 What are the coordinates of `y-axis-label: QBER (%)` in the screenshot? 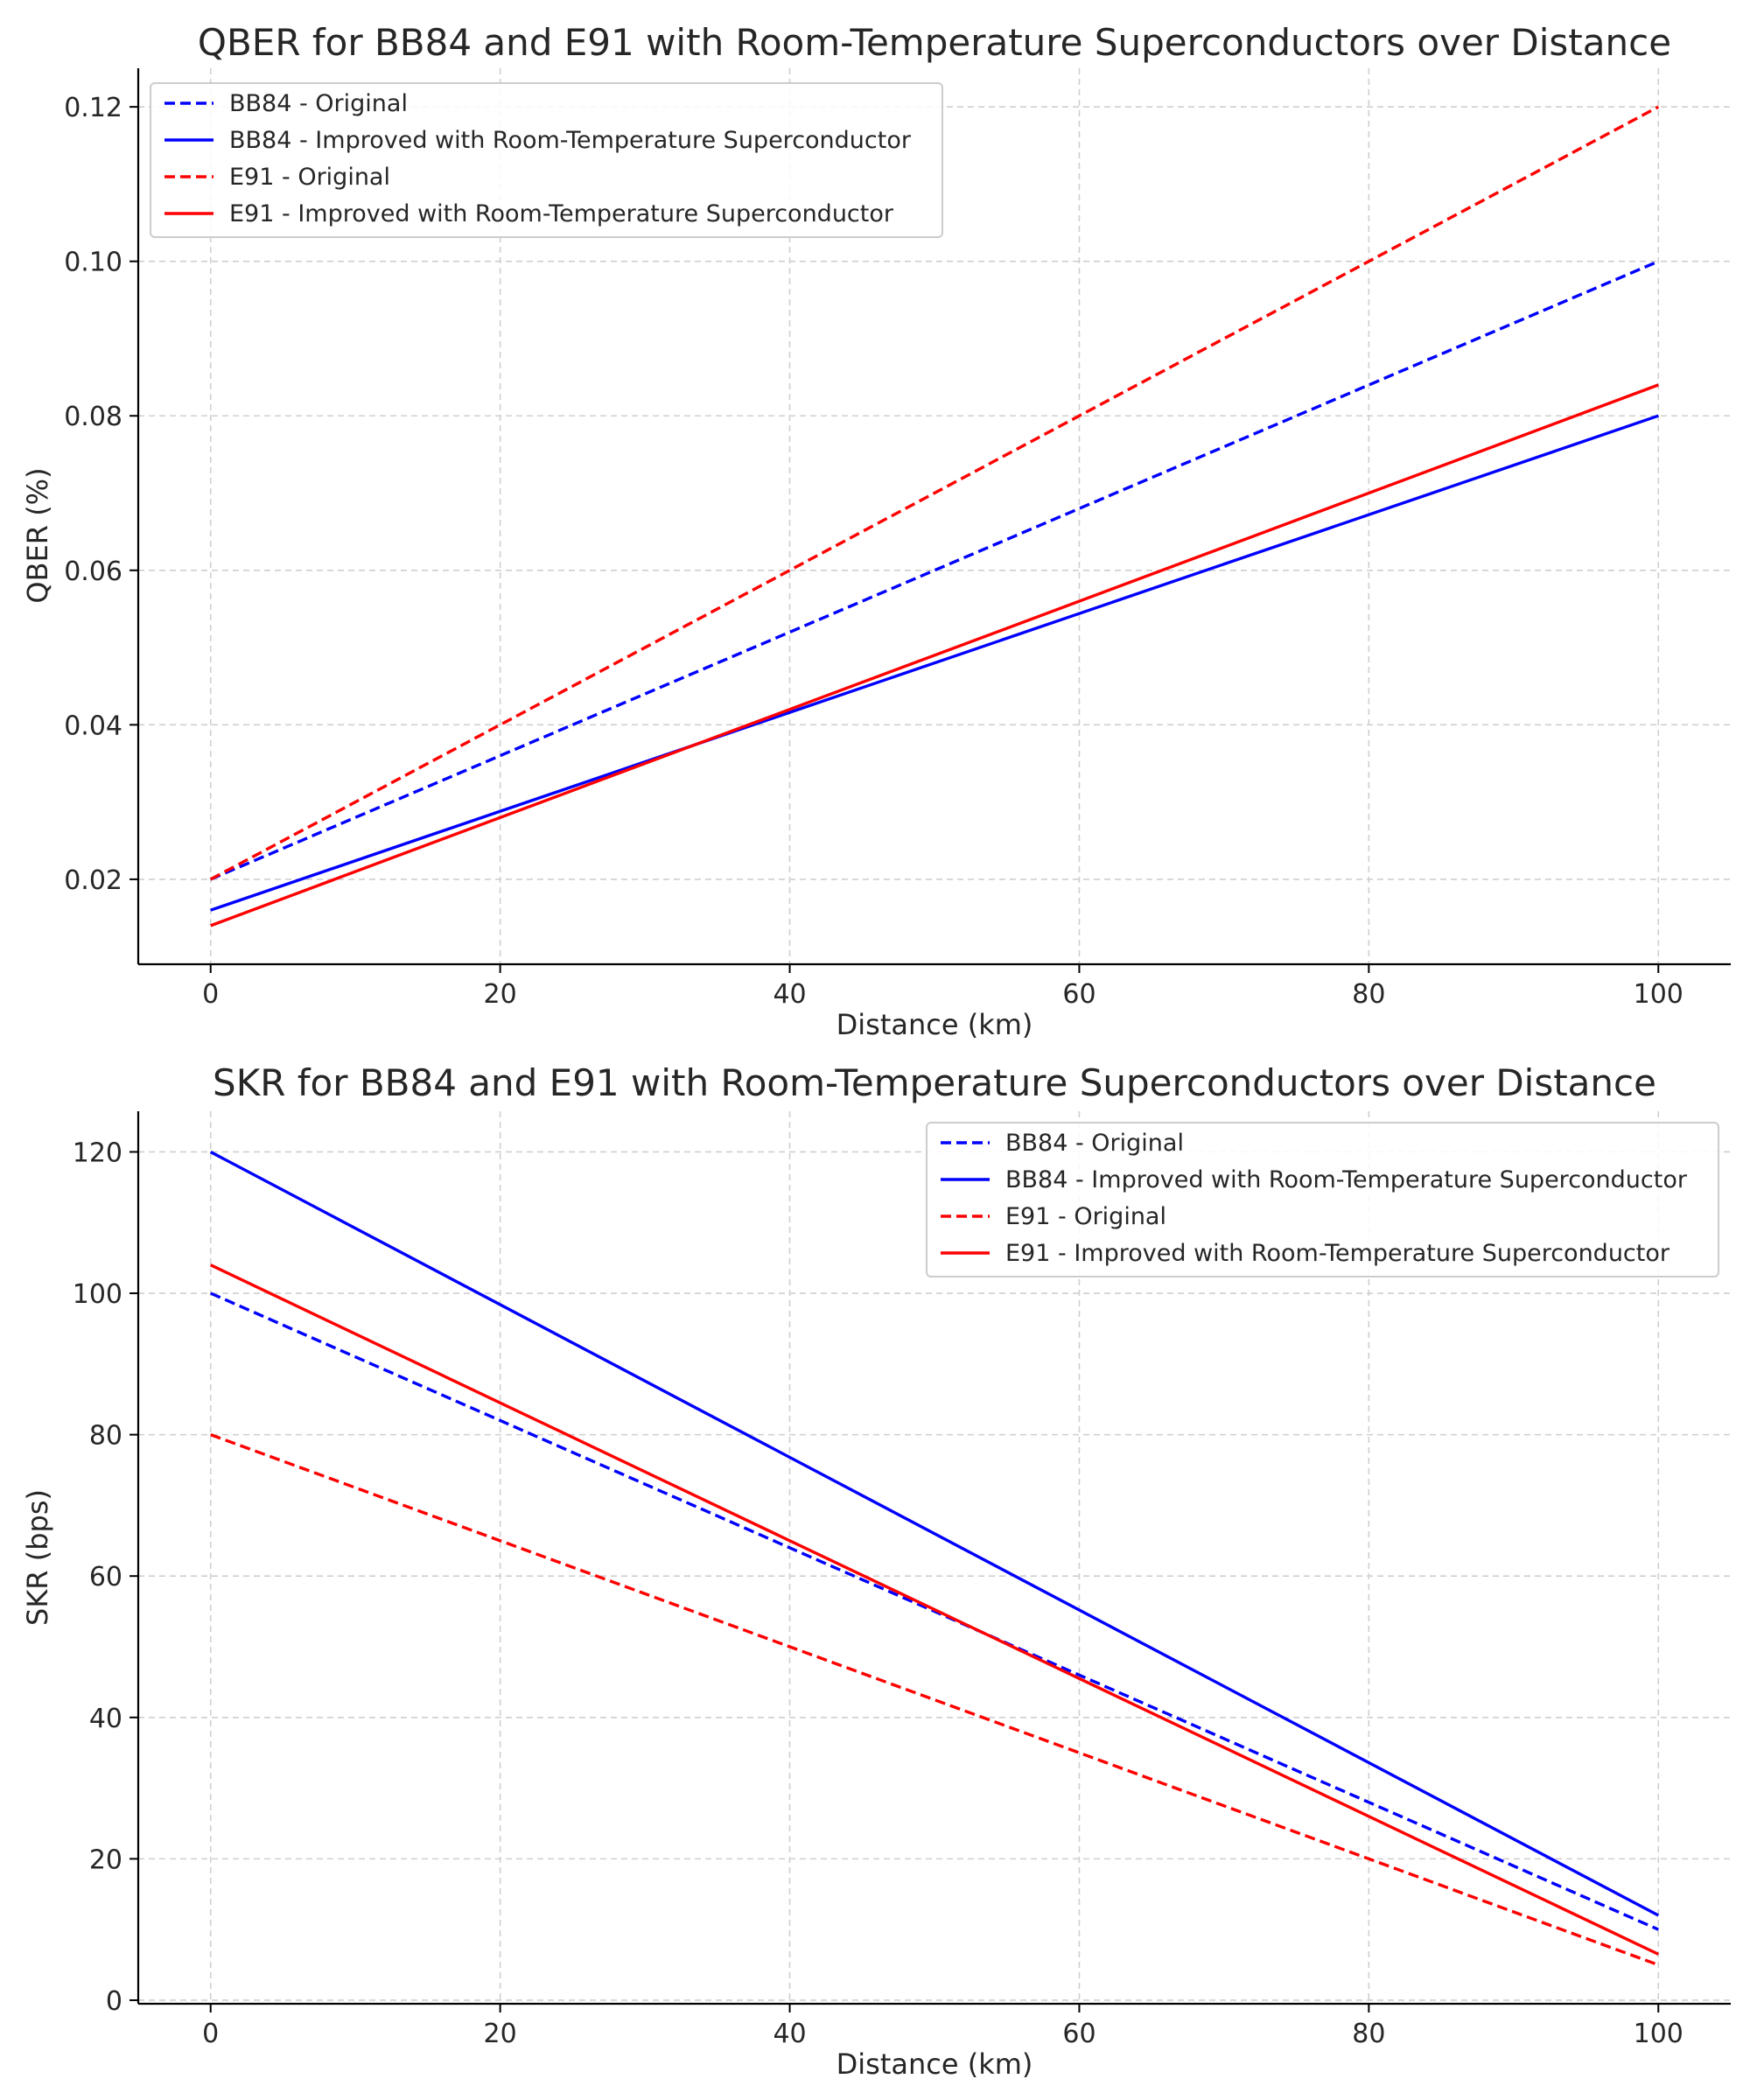 It's located at (37, 535).